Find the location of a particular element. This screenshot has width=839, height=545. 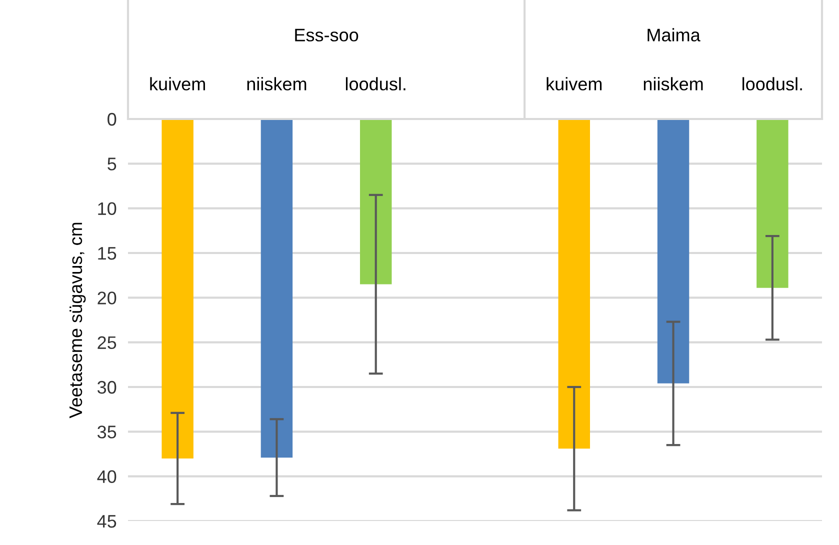

text: Maima is located at coordinates (674, 35).